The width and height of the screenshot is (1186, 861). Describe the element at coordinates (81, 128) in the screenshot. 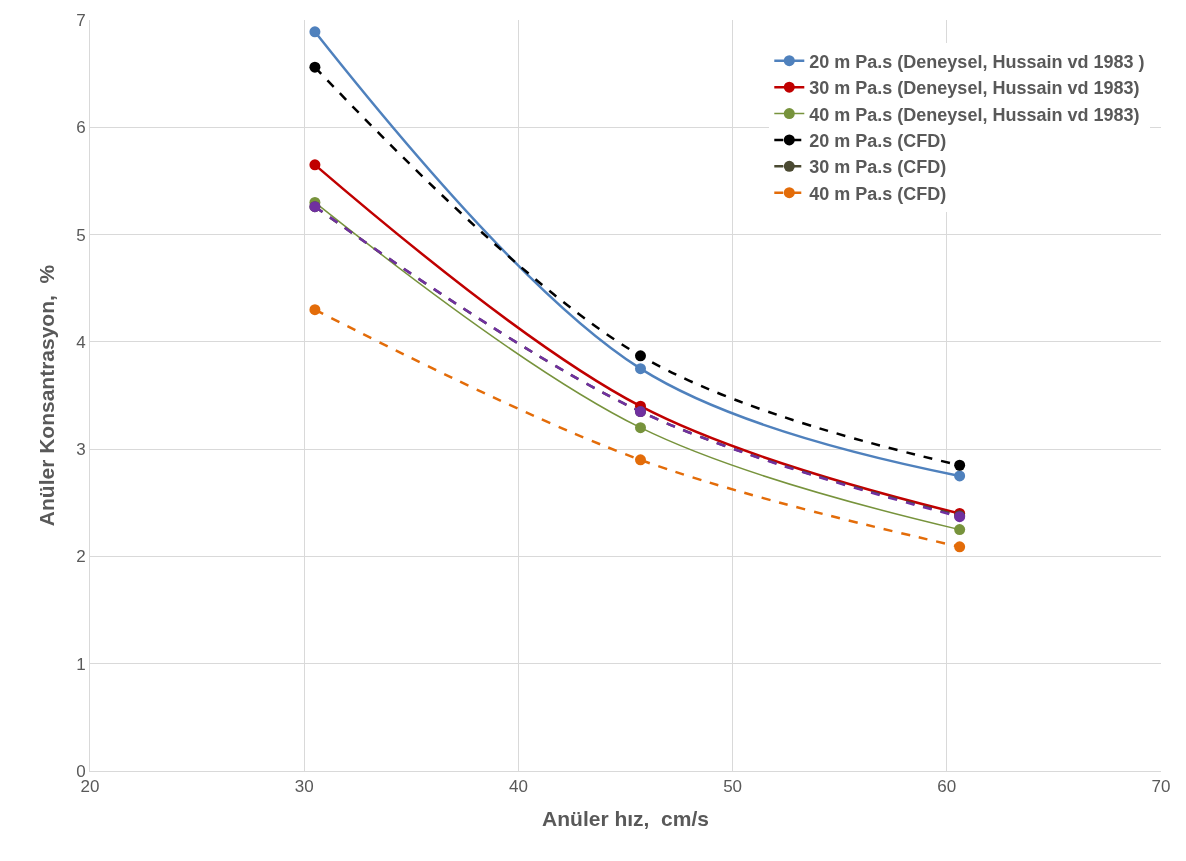

I see `y-tick-label: 6` at that location.